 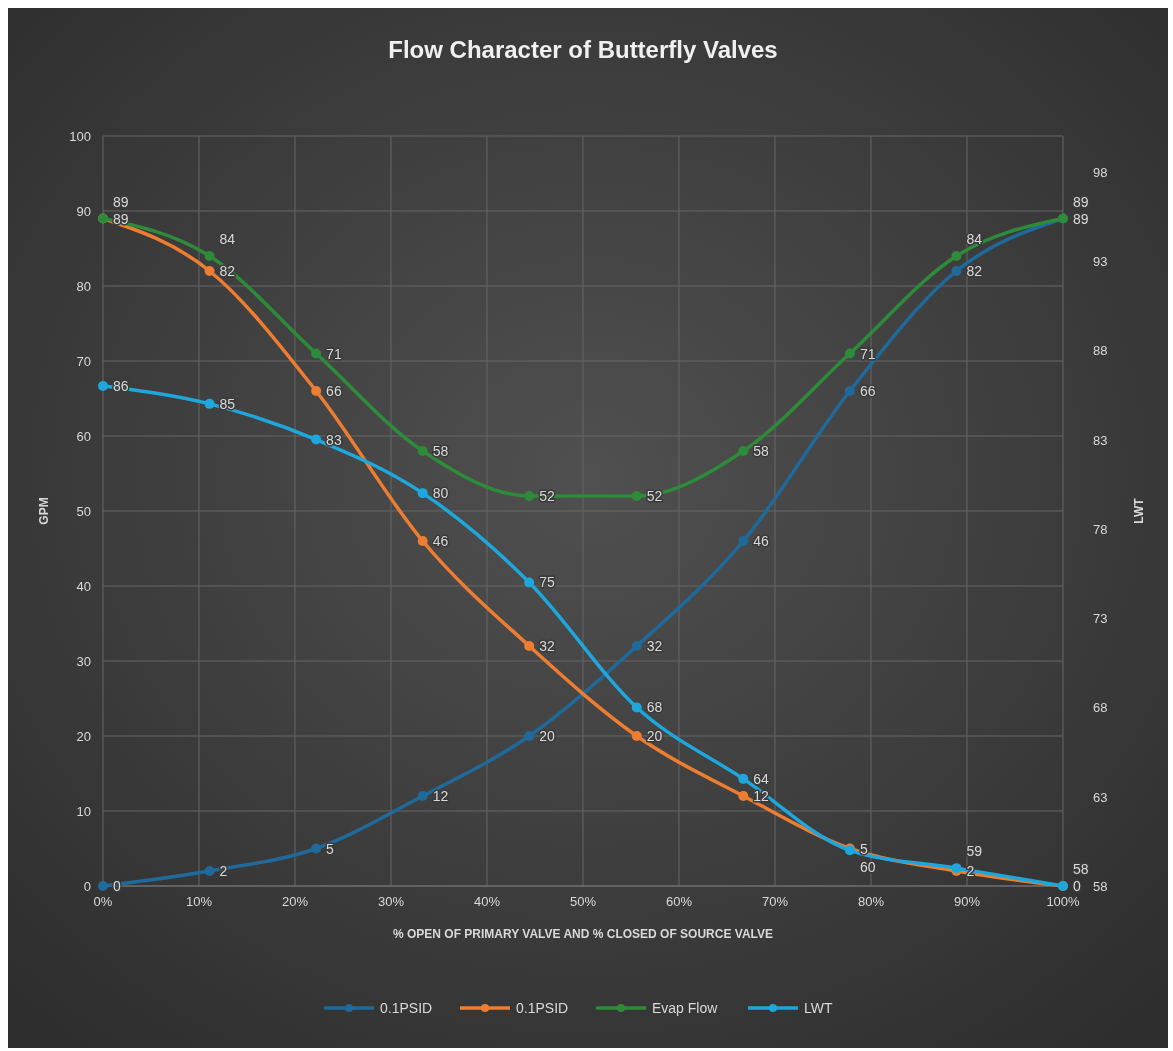 I want to click on y-tick-label: 10, so click(x=83, y=811).